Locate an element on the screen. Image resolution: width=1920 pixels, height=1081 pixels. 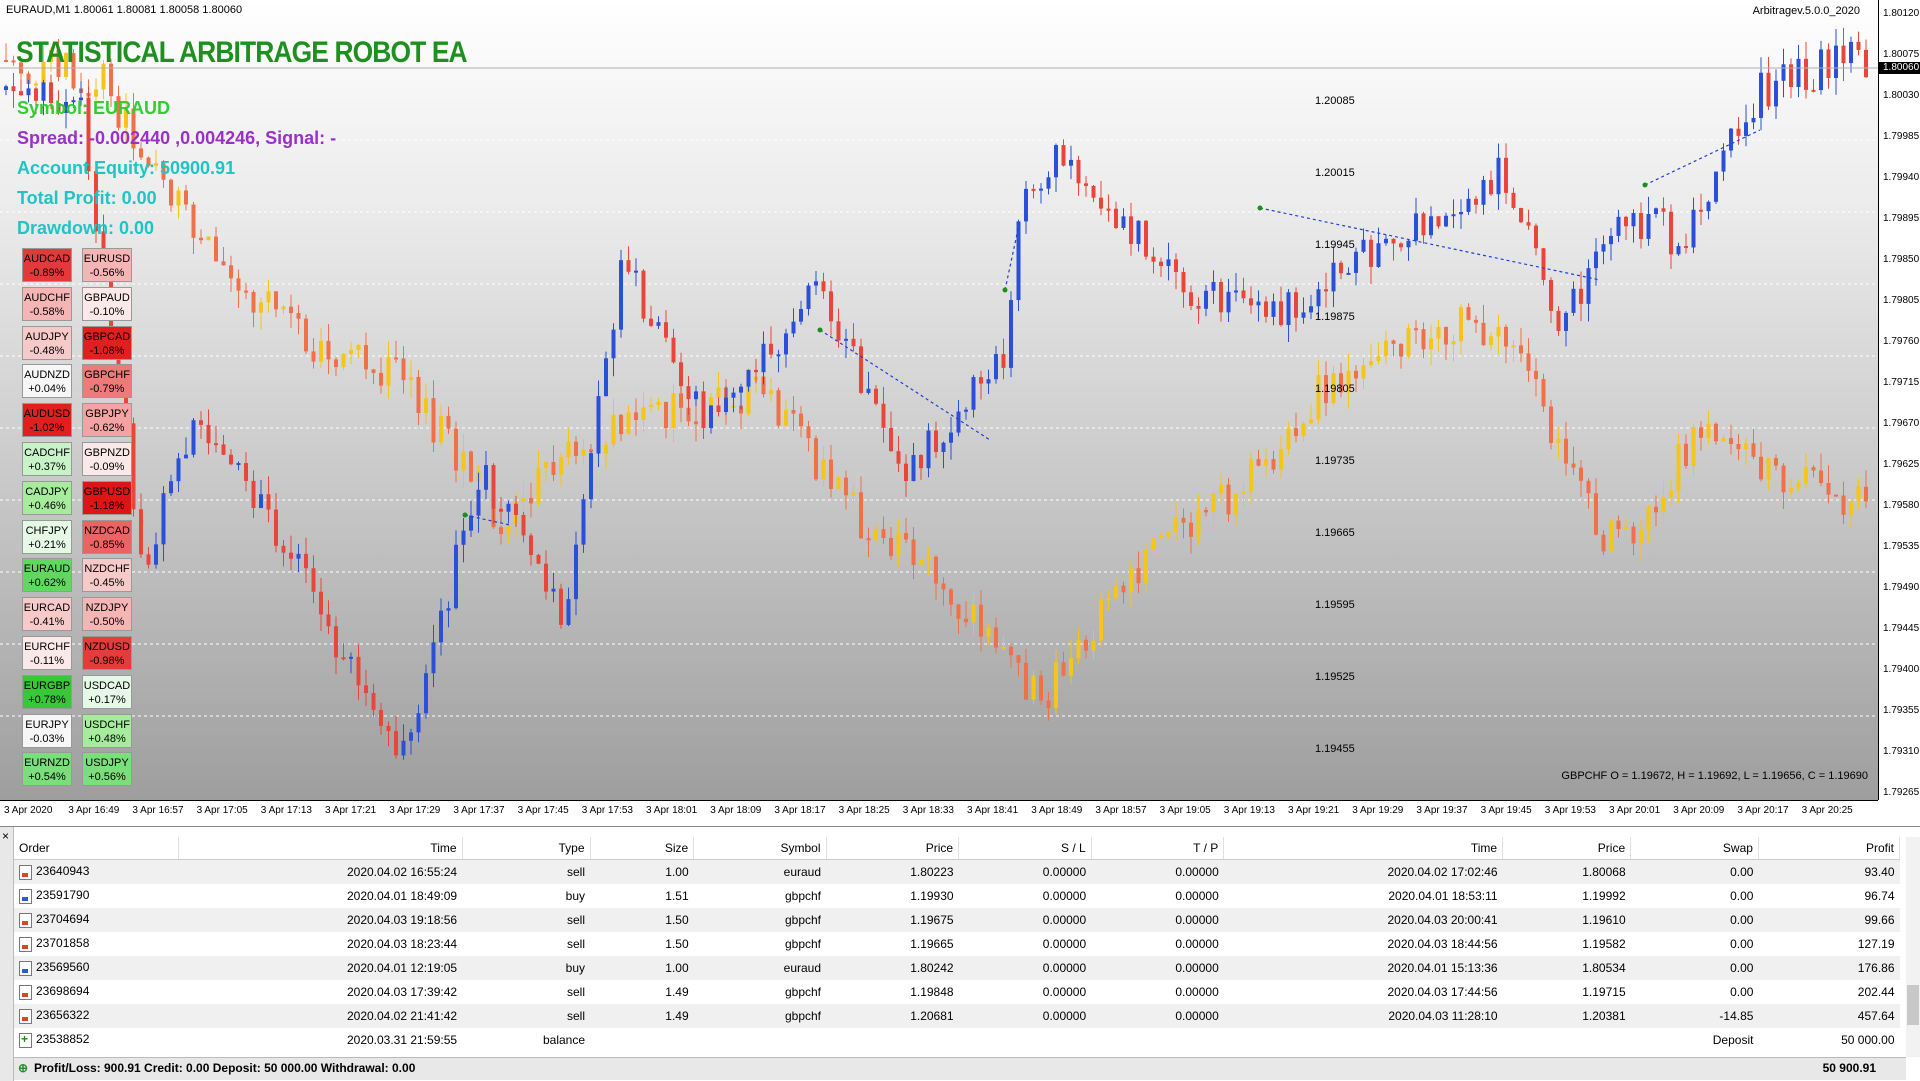
pair-tile-usdcad: USDCAD +0.17% is located at coordinates (107, 691).